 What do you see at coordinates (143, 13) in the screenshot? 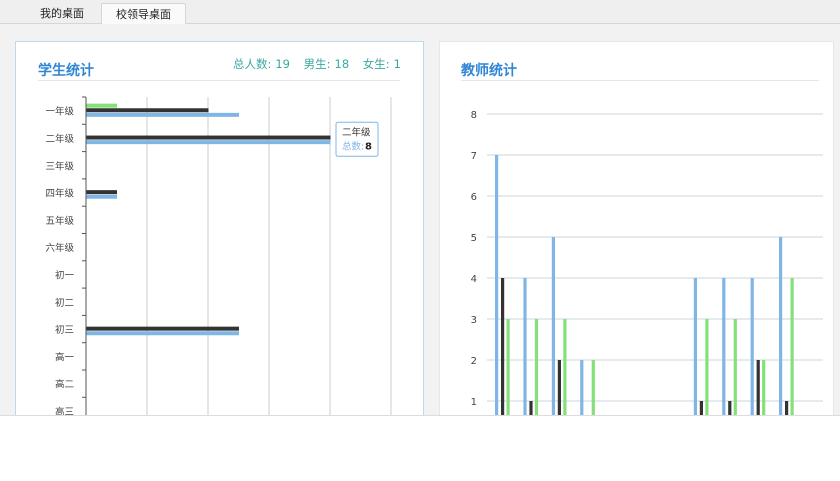
I see `tab-leader-desktop: 校领导桌面` at bounding box center [143, 13].